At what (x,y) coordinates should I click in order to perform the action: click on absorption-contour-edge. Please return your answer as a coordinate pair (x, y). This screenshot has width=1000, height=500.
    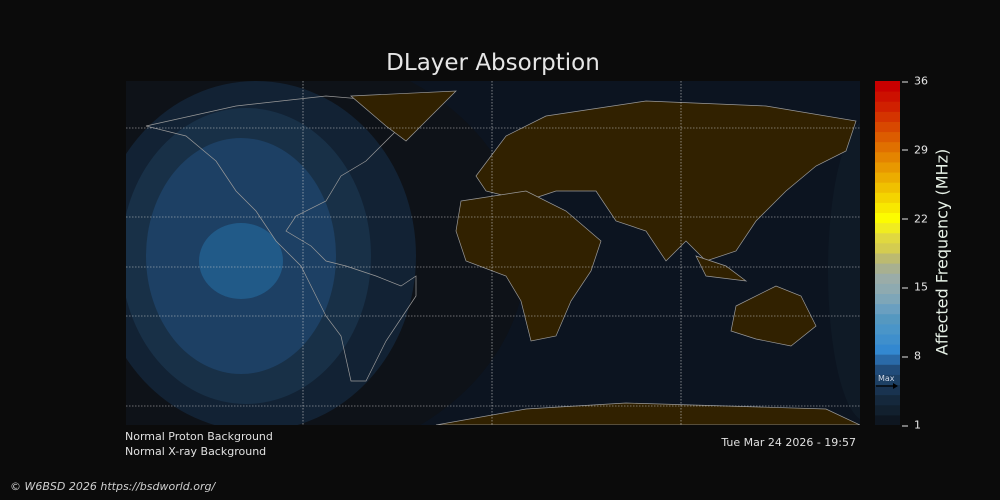
    Looking at the image, I should click on (844, 271).